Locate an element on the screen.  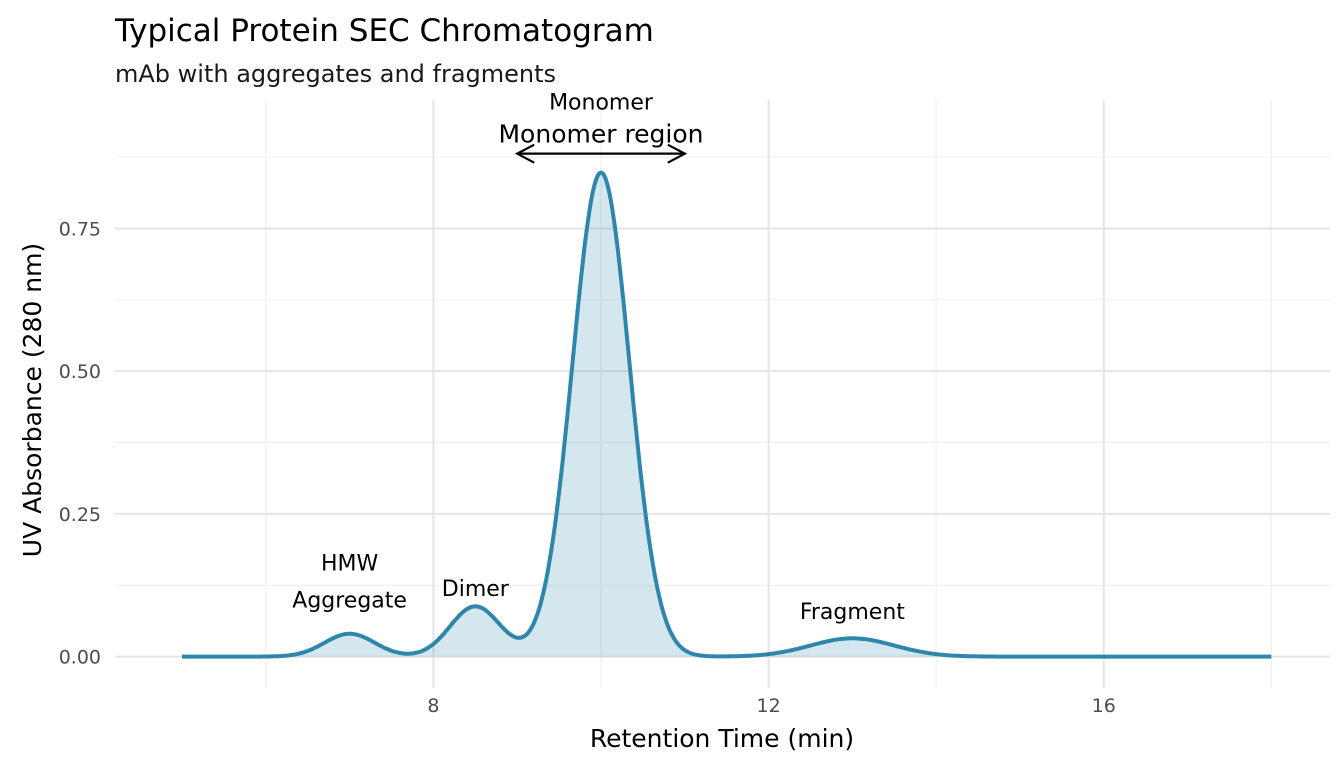
chart-title: Typical Protein SEC Chromatogram is located at coordinates (384, 31).